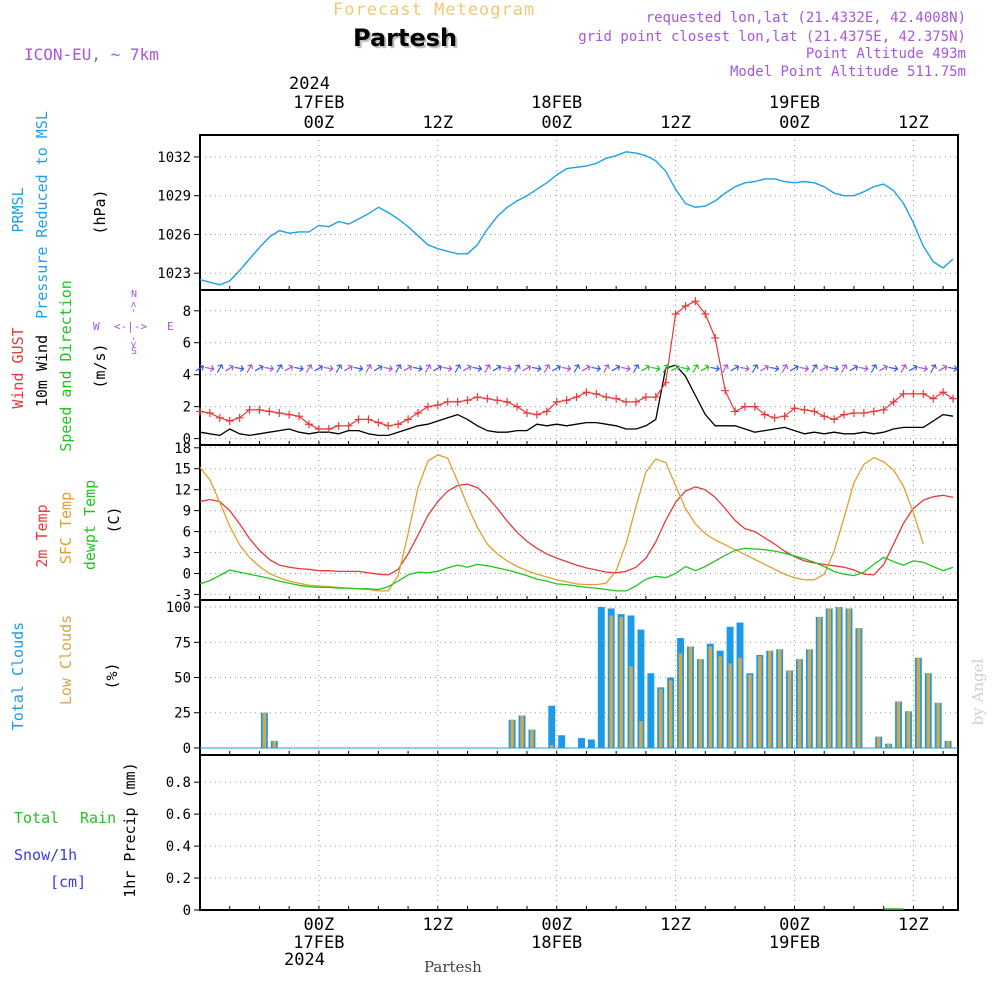 The width and height of the screenshot is (1000, 1000). I want to click on y-tick-label: 25, so click(182, 714).